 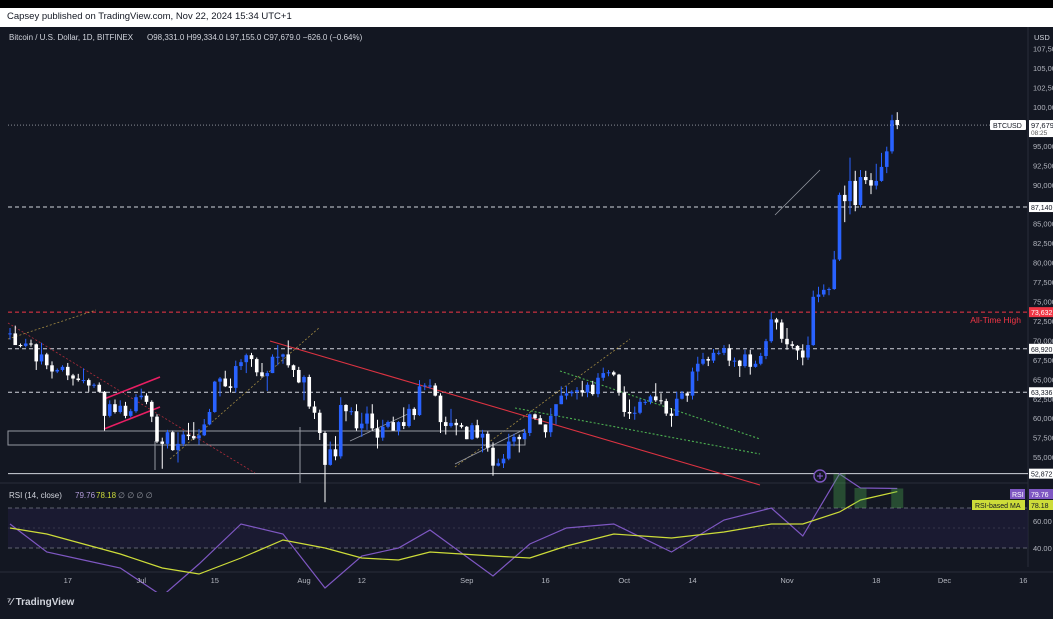 I want to click on time-label: Oct, so click(x=624, y=580).